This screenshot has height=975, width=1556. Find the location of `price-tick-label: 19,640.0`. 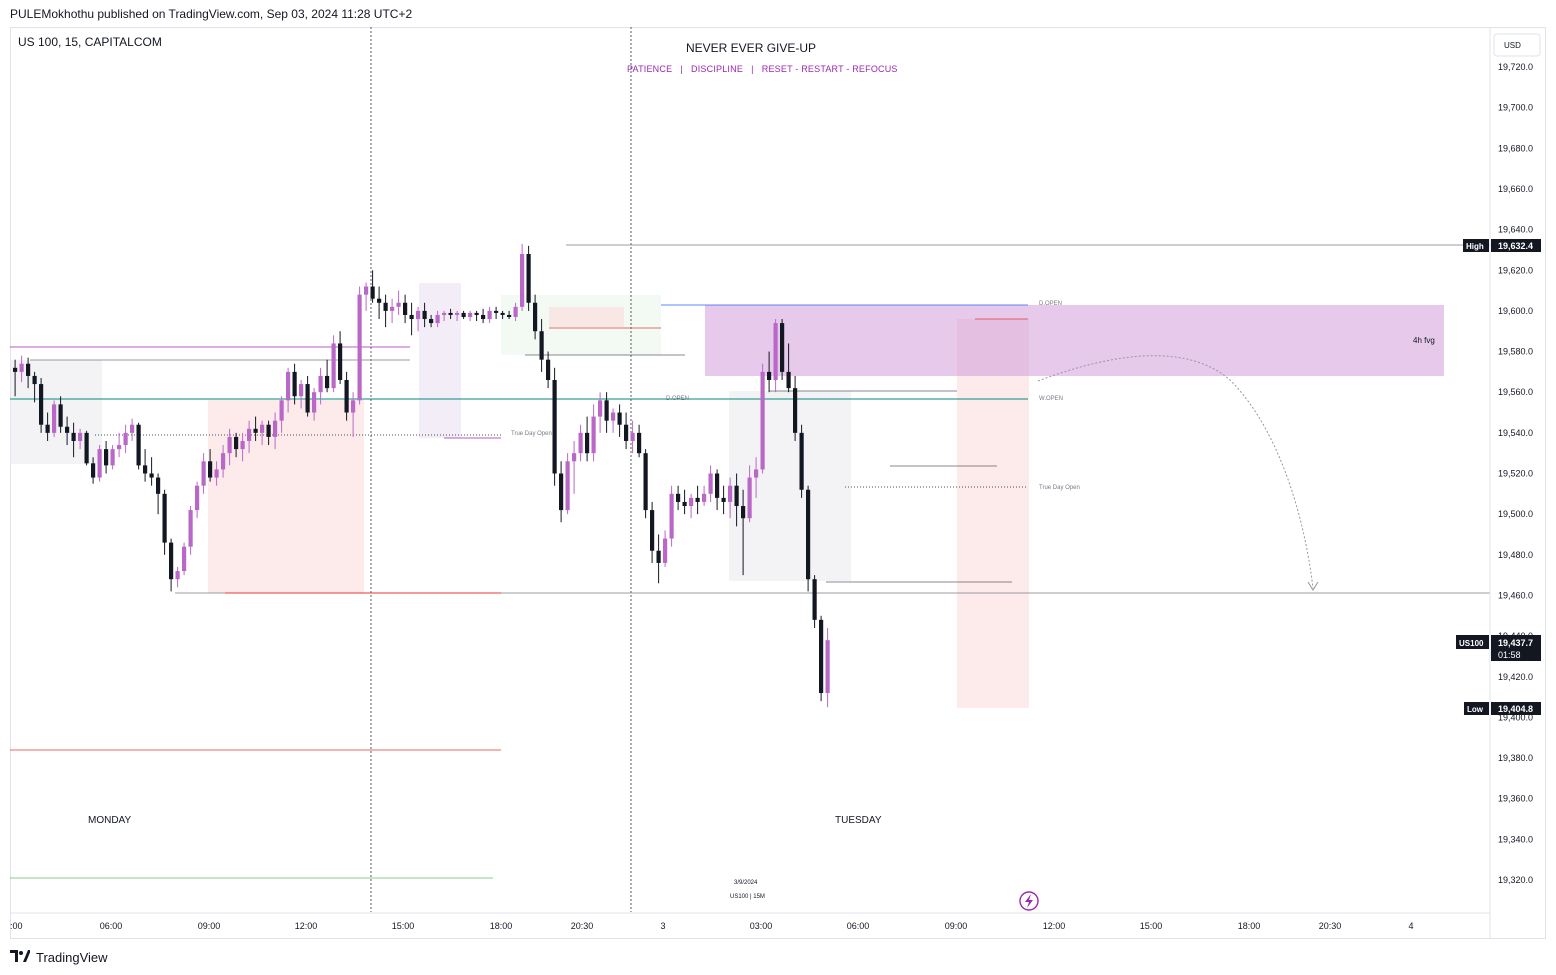

price-tick-label: 19,640.0 is located at coordinates (1515, 230).